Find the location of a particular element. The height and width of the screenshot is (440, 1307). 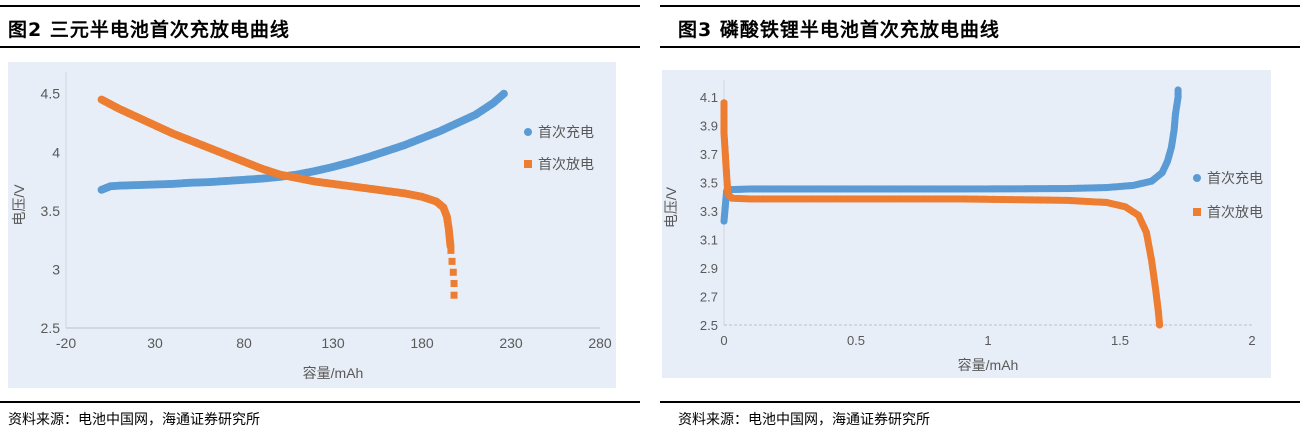

y-tick-label: 2.9 is located at coordinates (709, 268).